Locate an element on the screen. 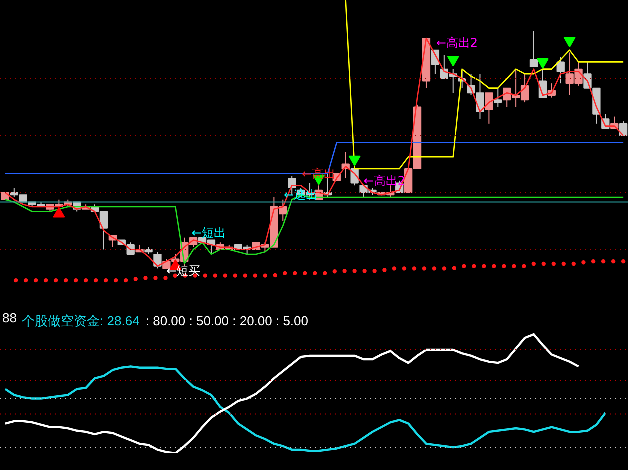 Image resolution: width=628 pixels, height=470 pixels. text: 88 is located at coordinates (9, 318).